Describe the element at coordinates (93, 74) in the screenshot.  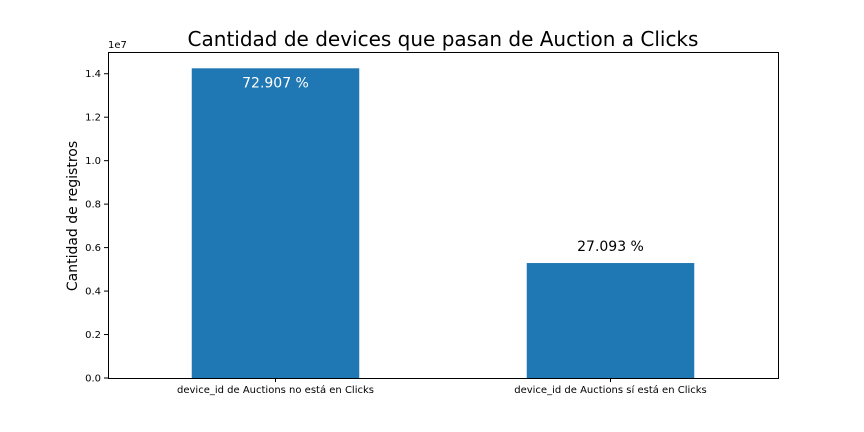
I see `y-tick-label: 1.4` at that location.